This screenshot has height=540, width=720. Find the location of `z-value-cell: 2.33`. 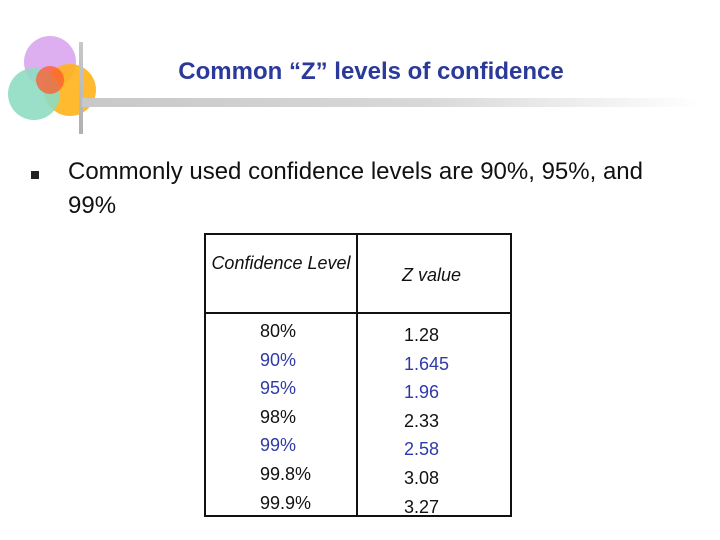

z-value-cell: 2.33 is located at coordinates (422, 420).